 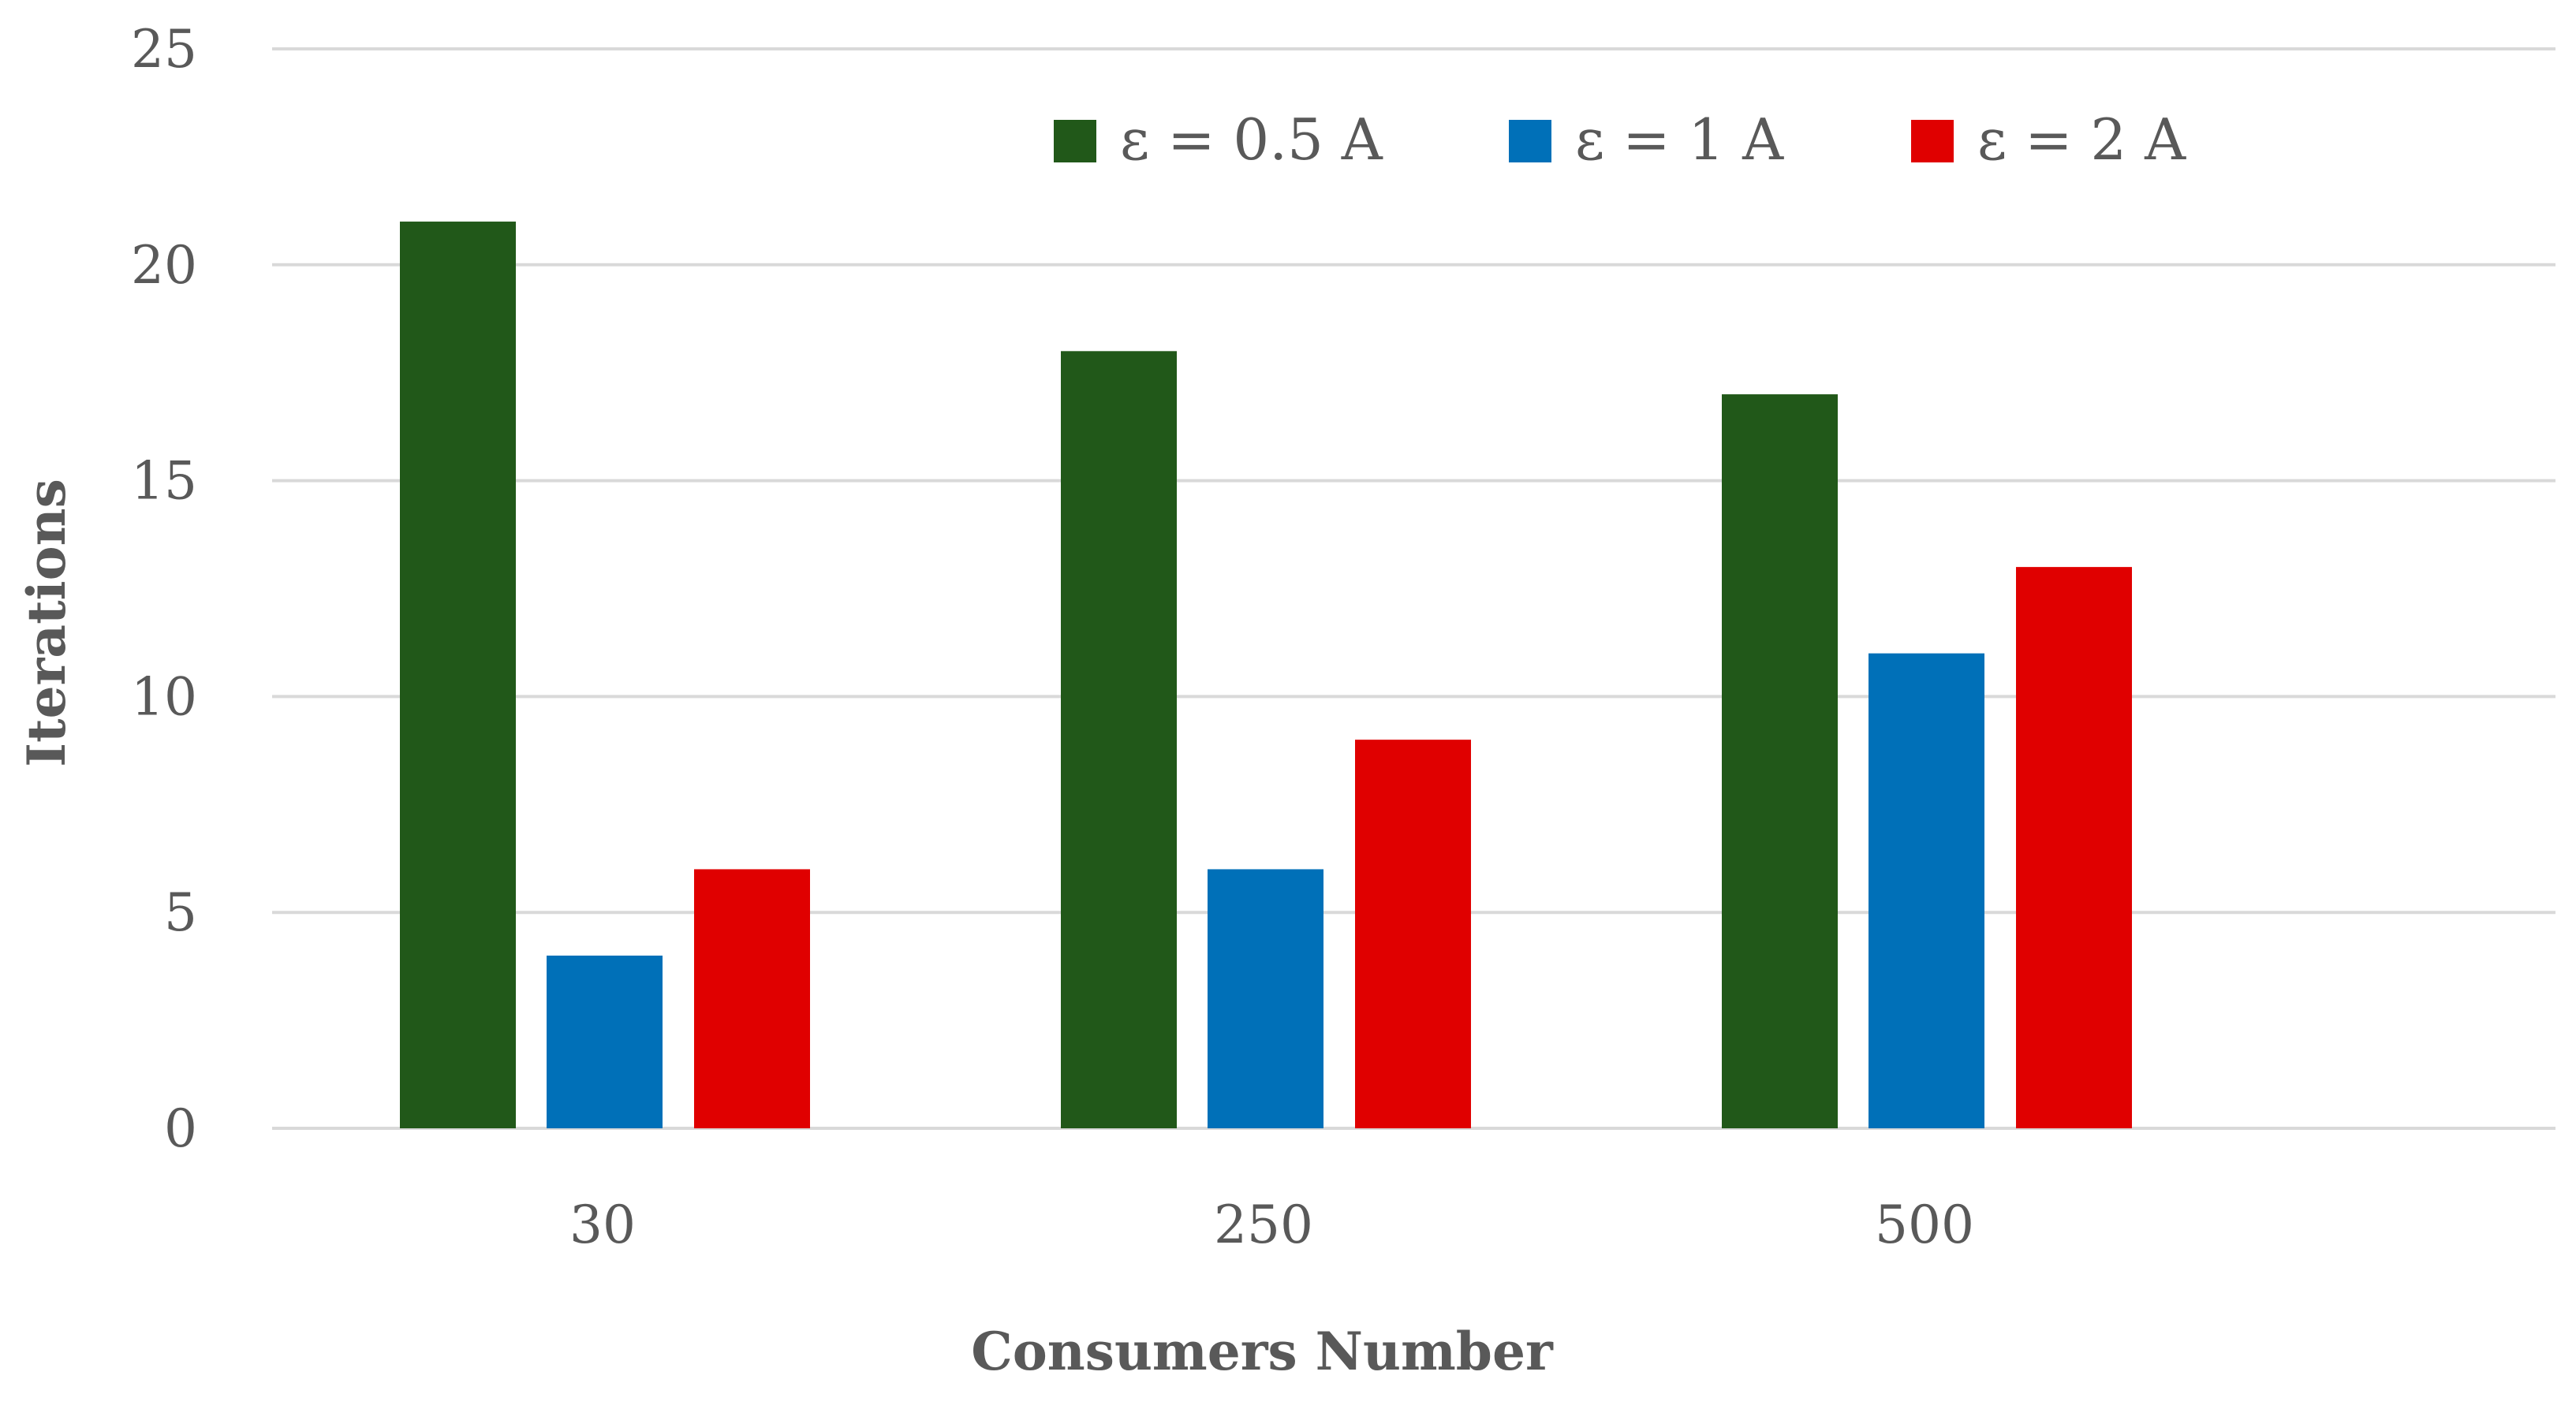 I want to click on y-tick-label: 5, so click(x=180, y=913).